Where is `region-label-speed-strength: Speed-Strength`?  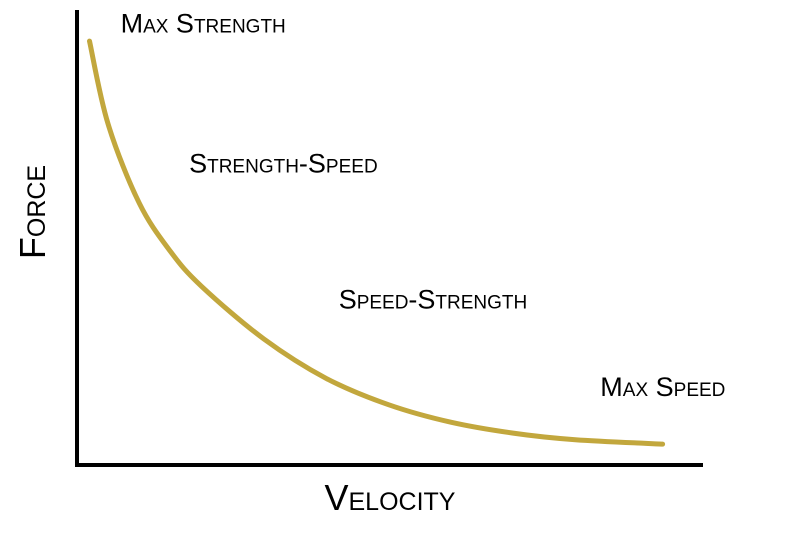
region-label-speed-strength: Speed-Strength is located at coordinates (433, 299).